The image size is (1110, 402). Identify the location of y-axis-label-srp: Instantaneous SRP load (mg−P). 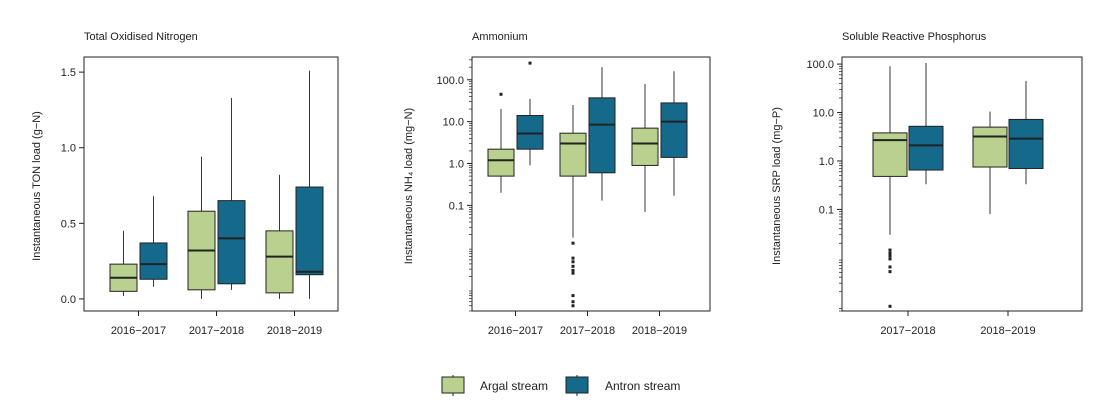
(777, 186).